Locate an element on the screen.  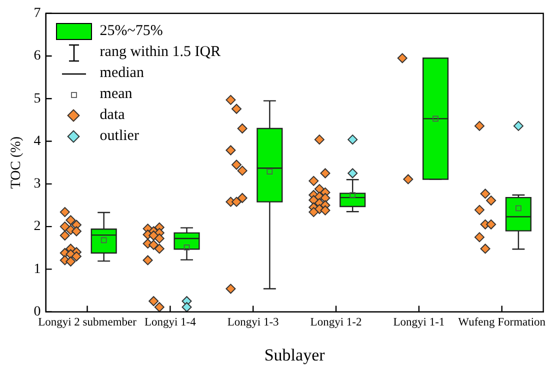
legend-label: outlier is located at coordinates (119, 136).